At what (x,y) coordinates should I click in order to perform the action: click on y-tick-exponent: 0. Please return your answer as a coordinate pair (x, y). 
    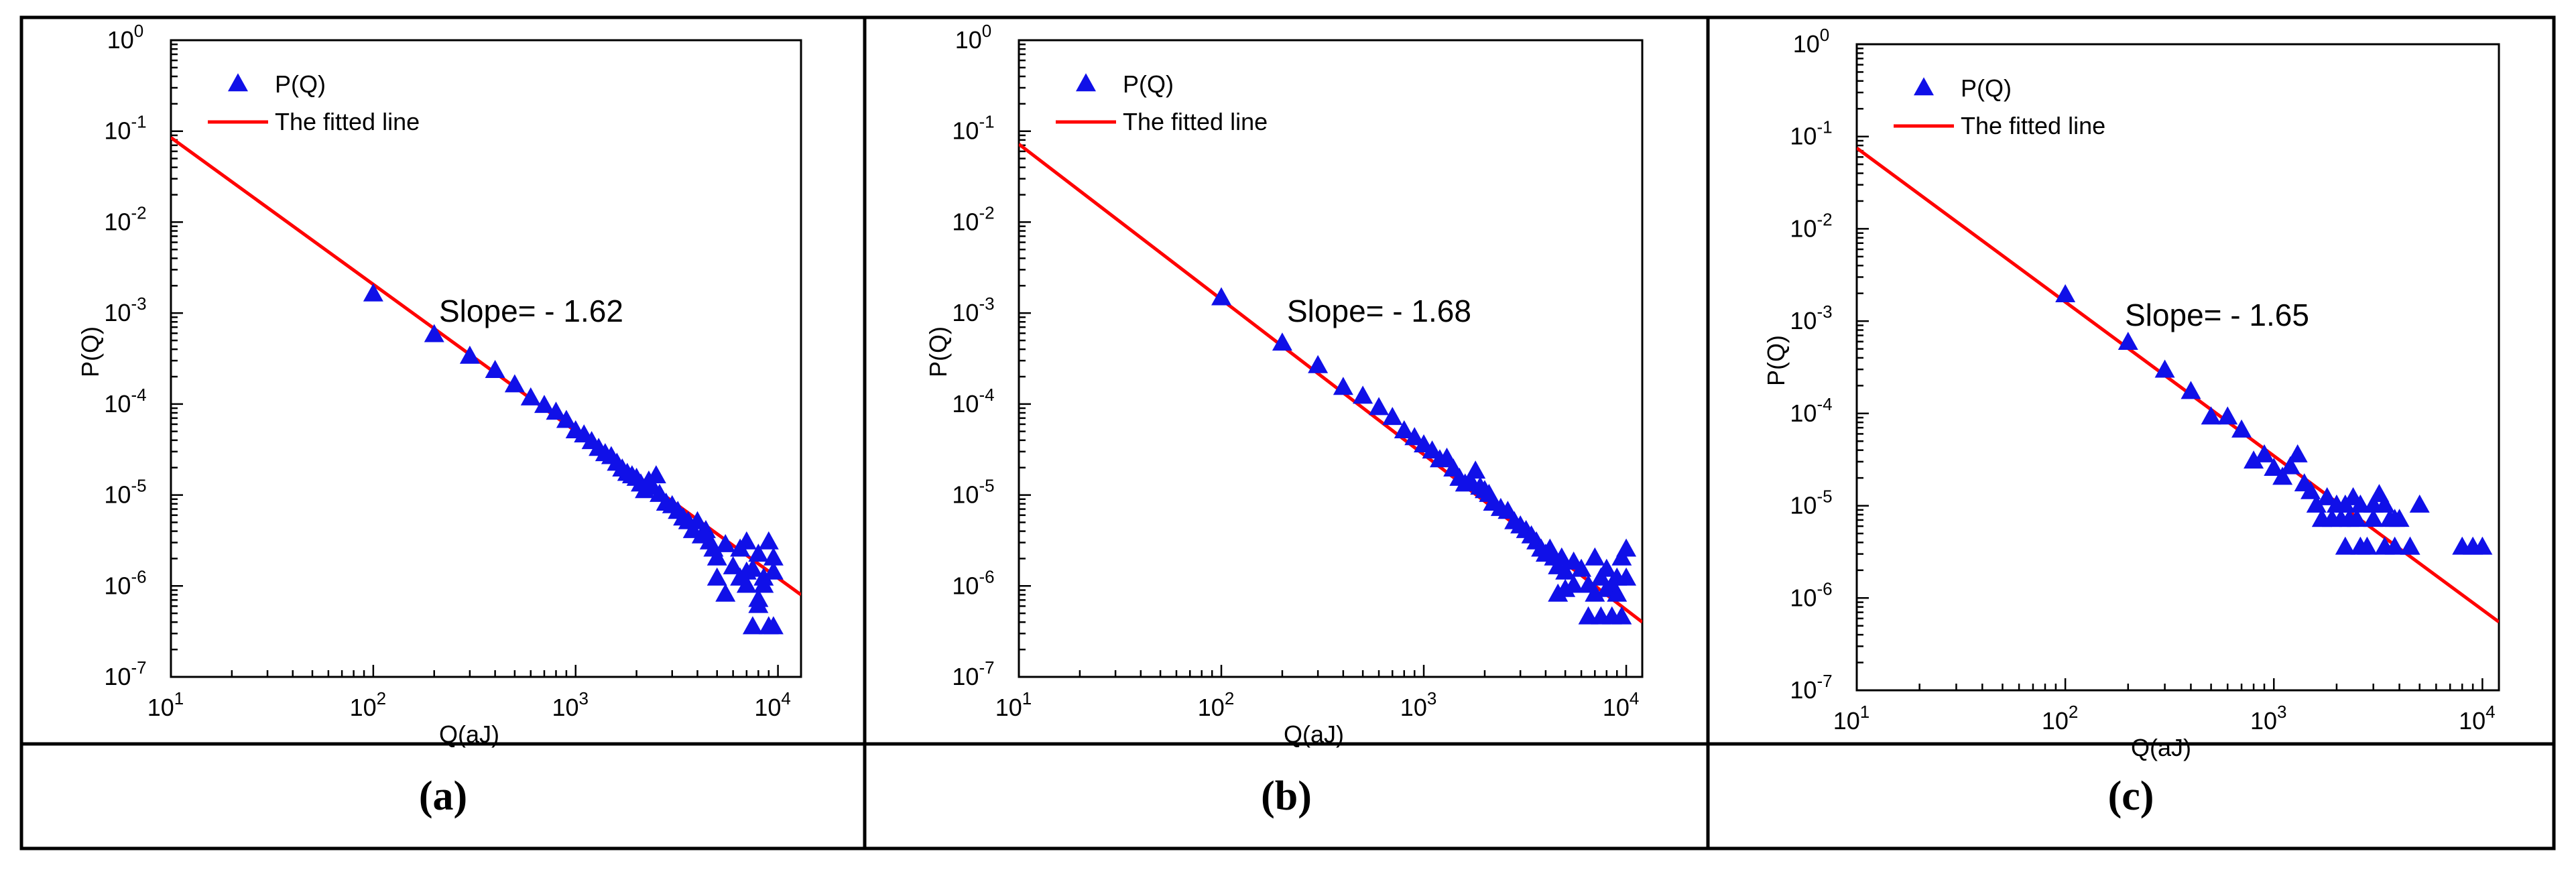
    Looking at the image, I should click on (138, 31).